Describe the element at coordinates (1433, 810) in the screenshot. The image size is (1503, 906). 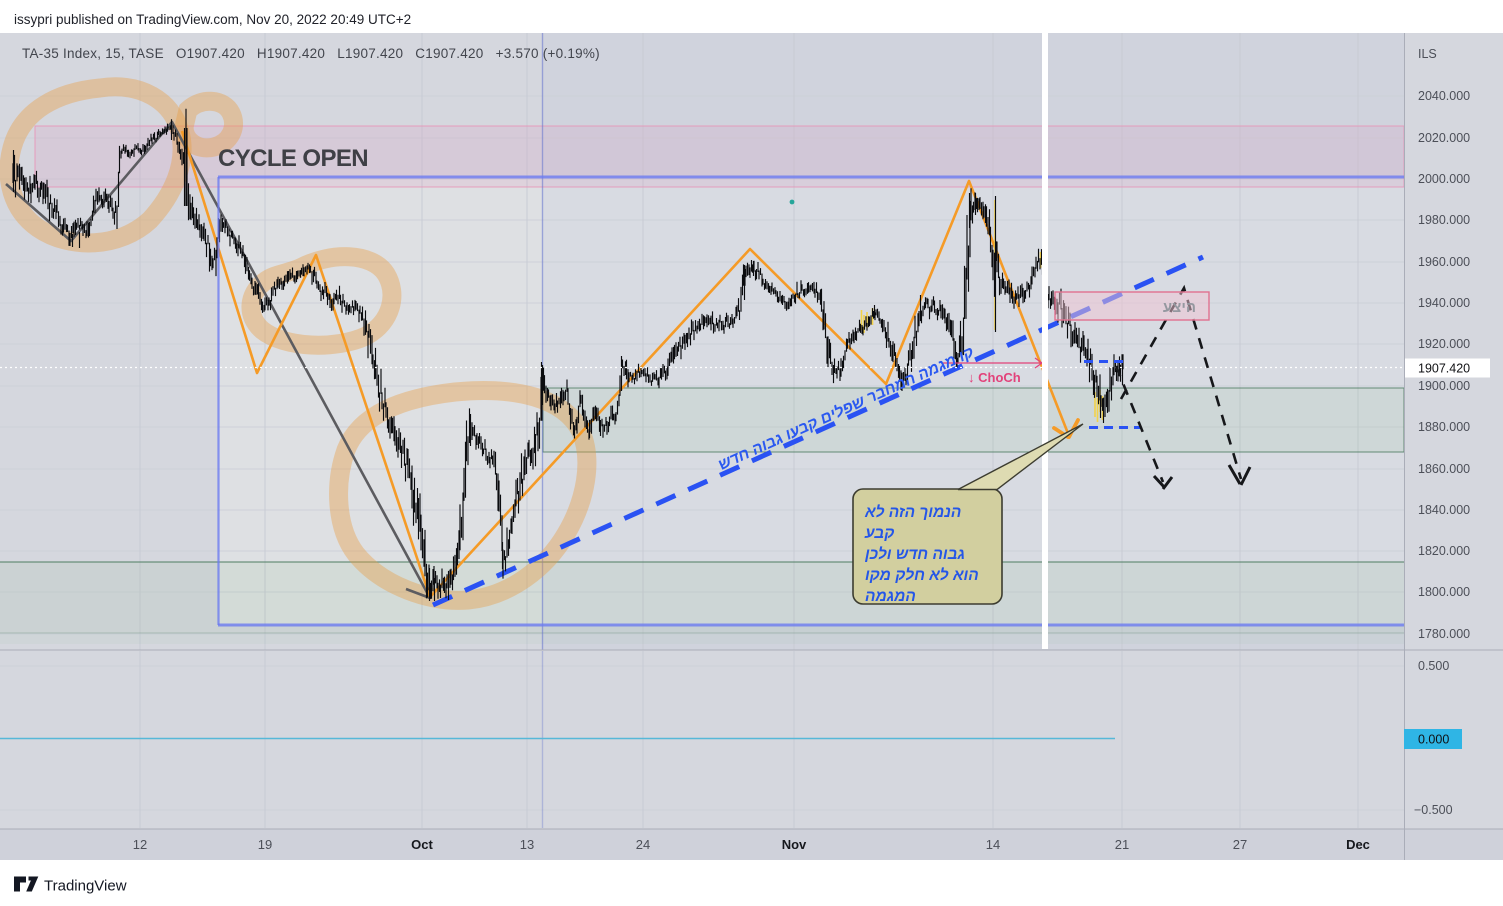
I see `svg-text: −0.500` at that location.